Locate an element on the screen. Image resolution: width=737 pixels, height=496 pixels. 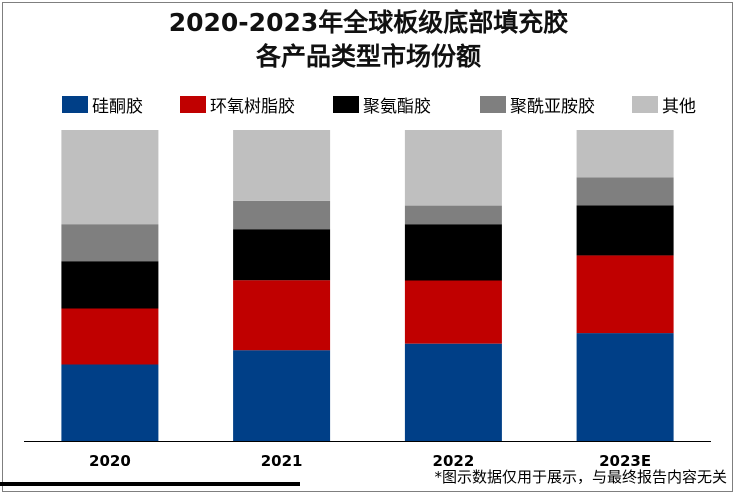
chart-title-line-2: 各产品类型市场份额 is located at coordinates (368, 56).